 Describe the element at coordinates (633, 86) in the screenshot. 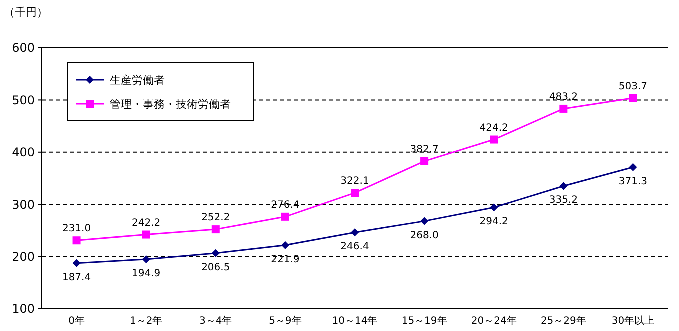

I see `data-label: 503.7` at that location.